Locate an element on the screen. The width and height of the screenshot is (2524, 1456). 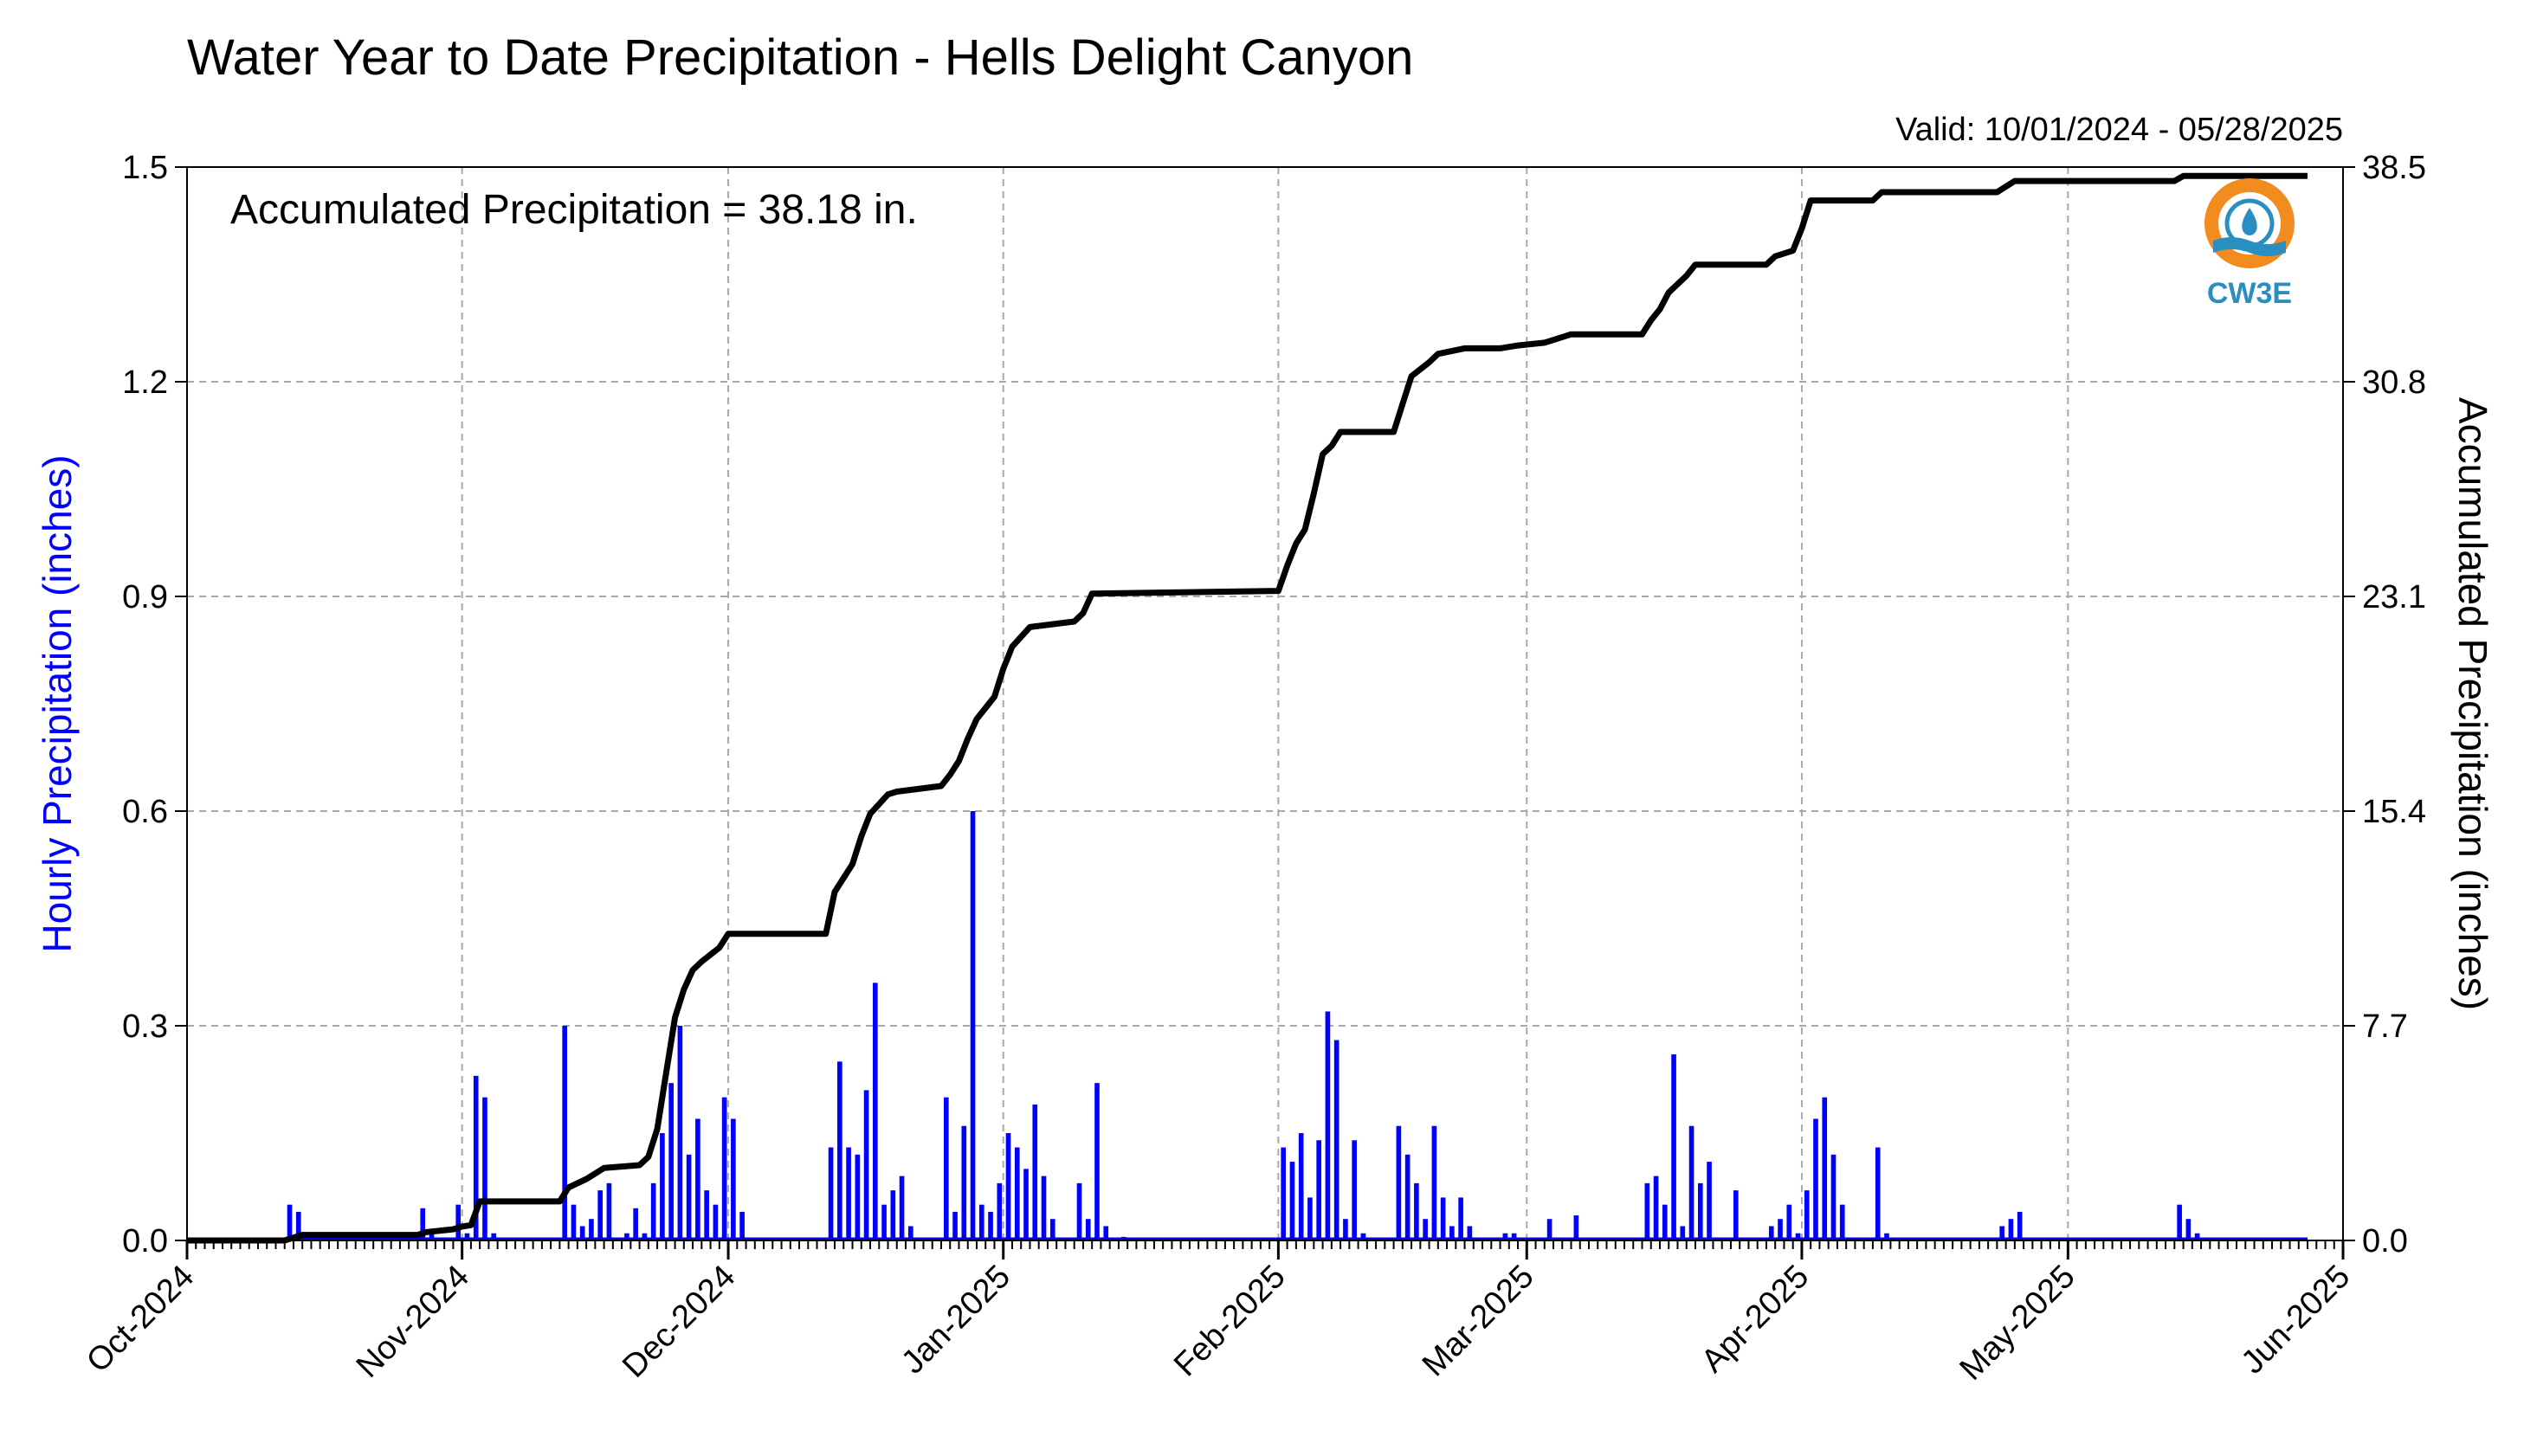
x-tick-label: Oct-2024 is located at coordinates (140, 1319).